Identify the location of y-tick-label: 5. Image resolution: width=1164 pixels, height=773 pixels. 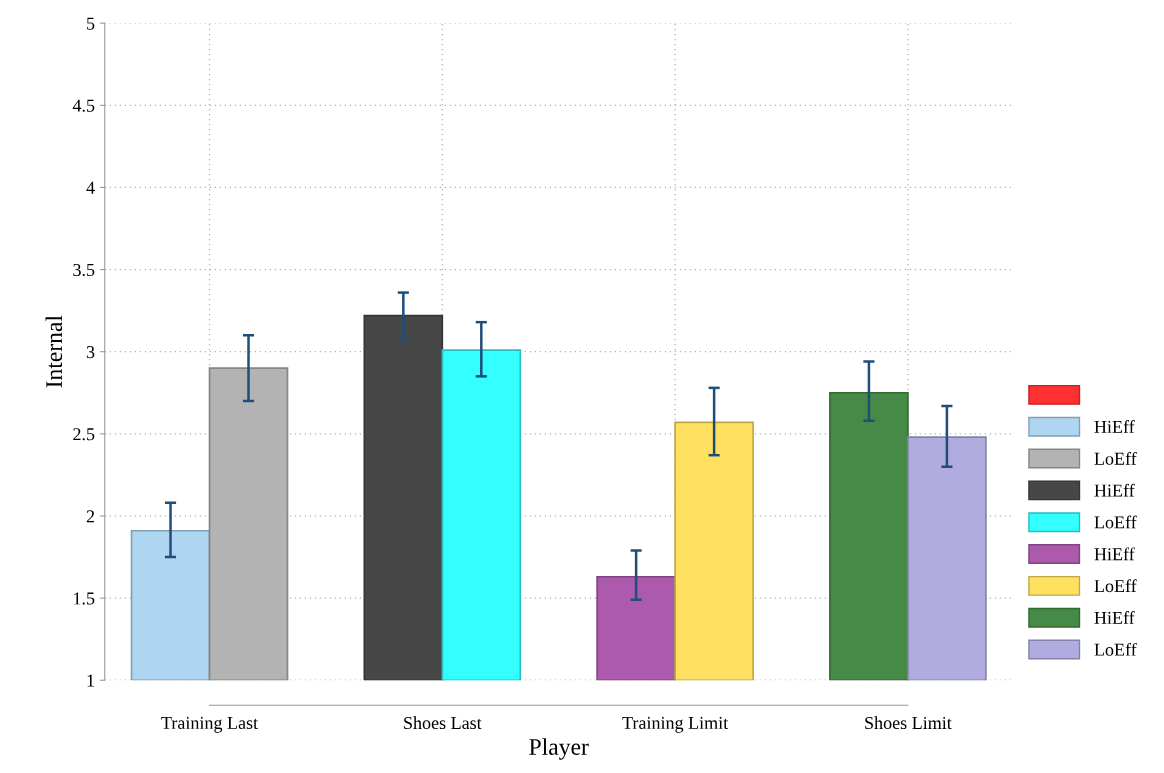
(91, 23).